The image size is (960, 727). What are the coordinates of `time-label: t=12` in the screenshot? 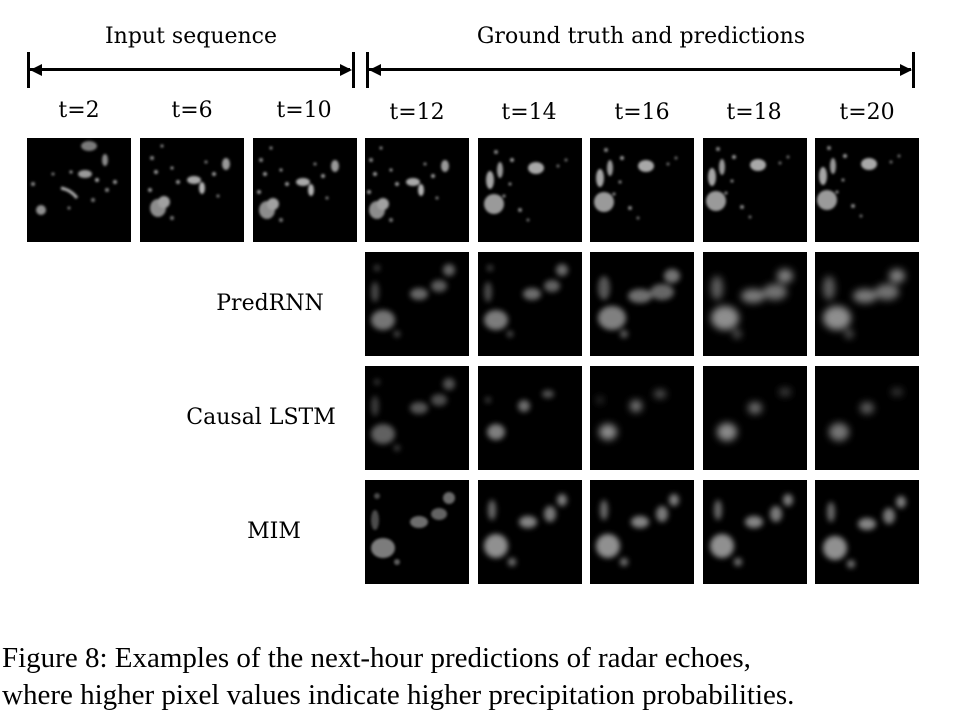 It's located at (417, 112).